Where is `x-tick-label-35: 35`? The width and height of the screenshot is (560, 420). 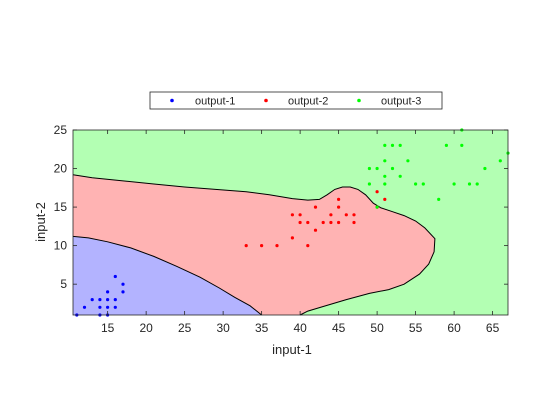 x-tick-label-35: 35 is located at coordinates (262, 328).